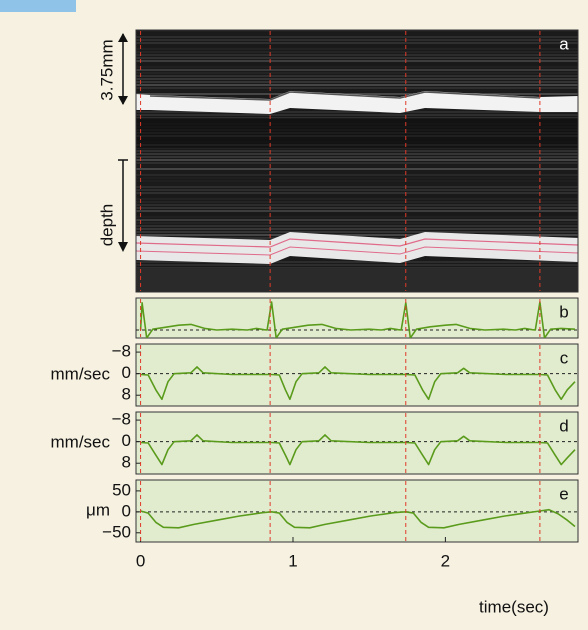 This screenshot has width=588, height=630. What do you see at coordinates (357, 133) in the screenshot?
I see `image-dark-zone` at bounding box center [357, 133].